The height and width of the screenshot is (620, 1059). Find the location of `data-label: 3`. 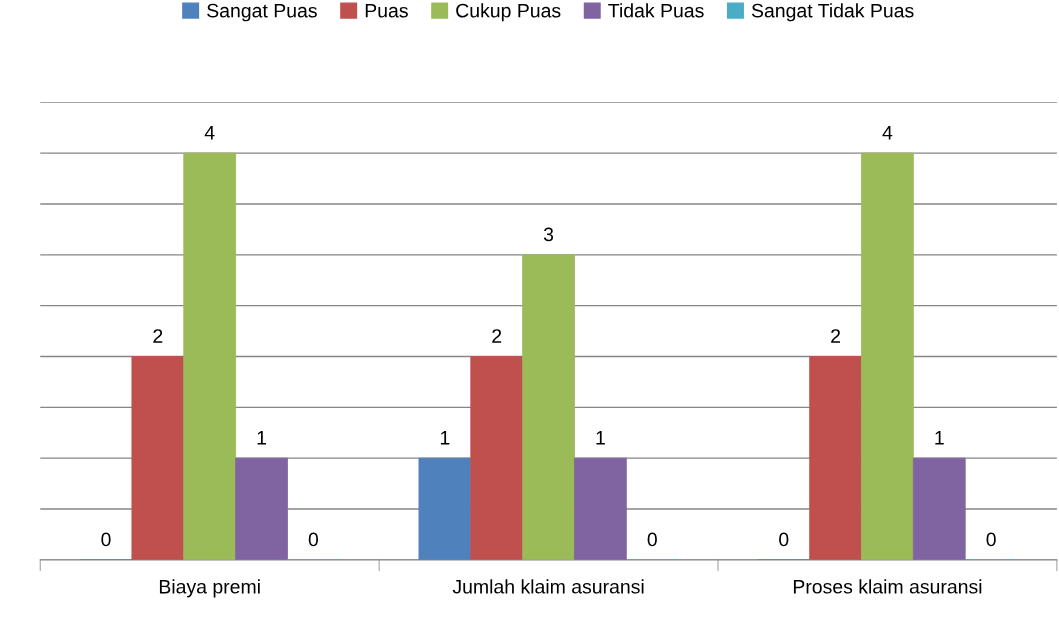

data-label: 3 is located at coordinates (548, 234).